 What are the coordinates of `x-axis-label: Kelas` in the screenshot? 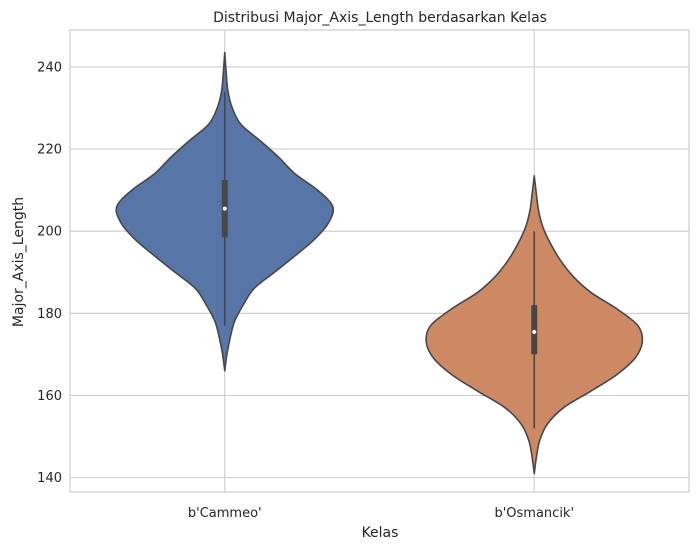 It's located at (380, 533).